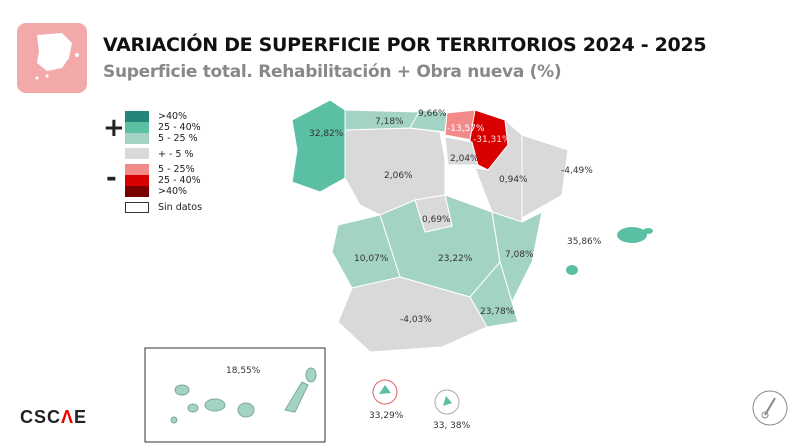  Describe the element at coordinates (519, 255) in the screenshot. I see `label-valencia: 7,08%` at that location.